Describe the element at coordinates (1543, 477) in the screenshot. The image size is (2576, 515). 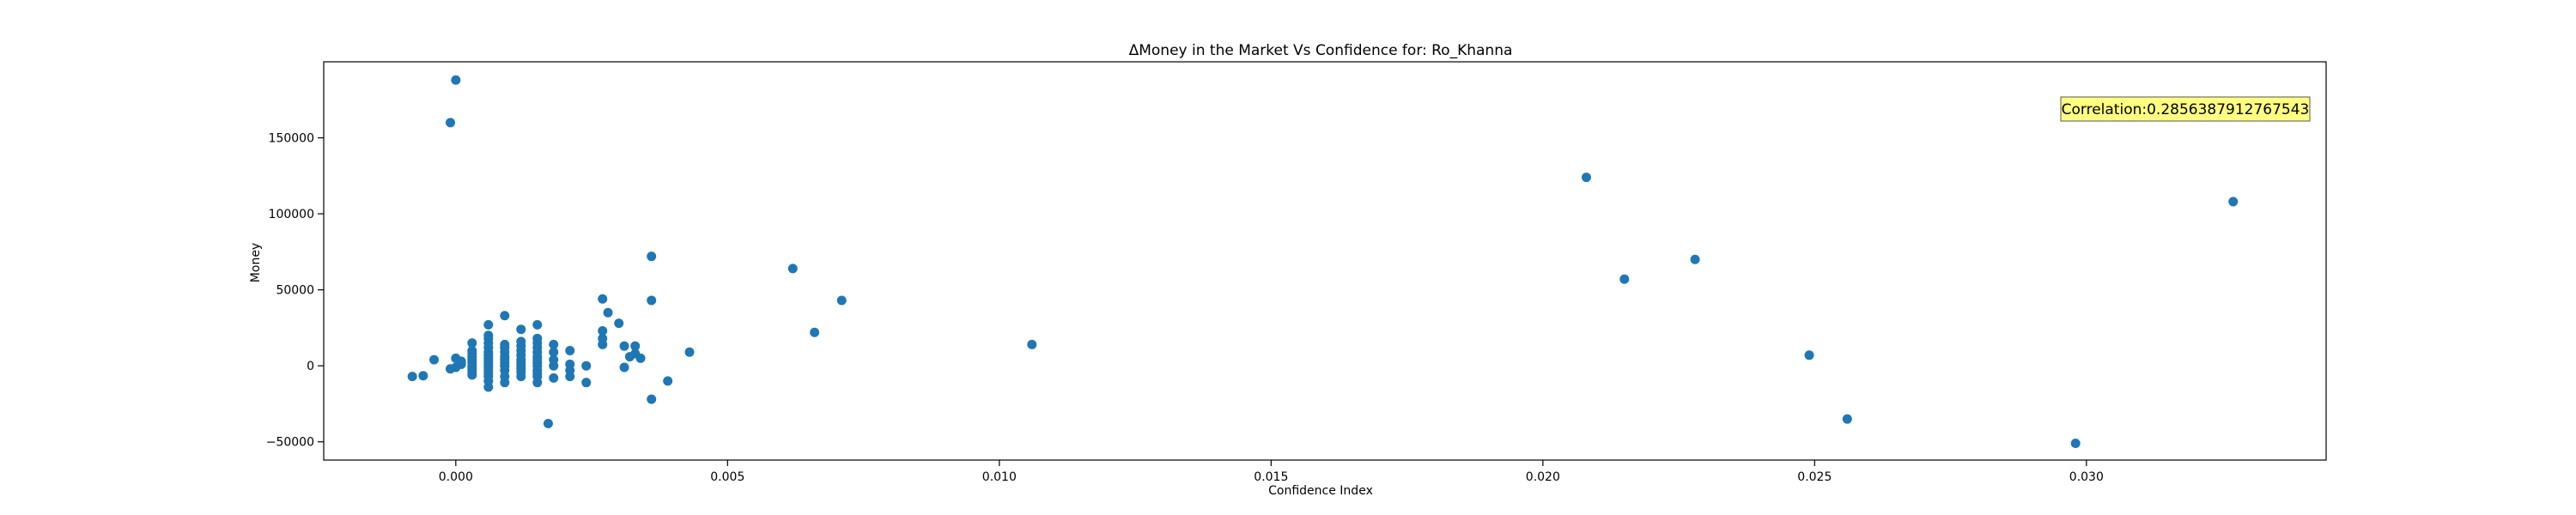
I see `x-tick-label: 0.020` at that location.